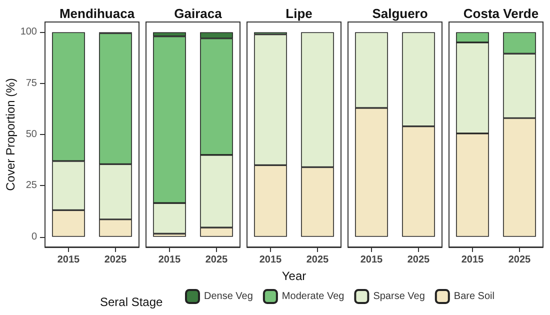 This screenshot has height=315, width=550. I want to click on chart-title: Salguero, so click(400, 13).